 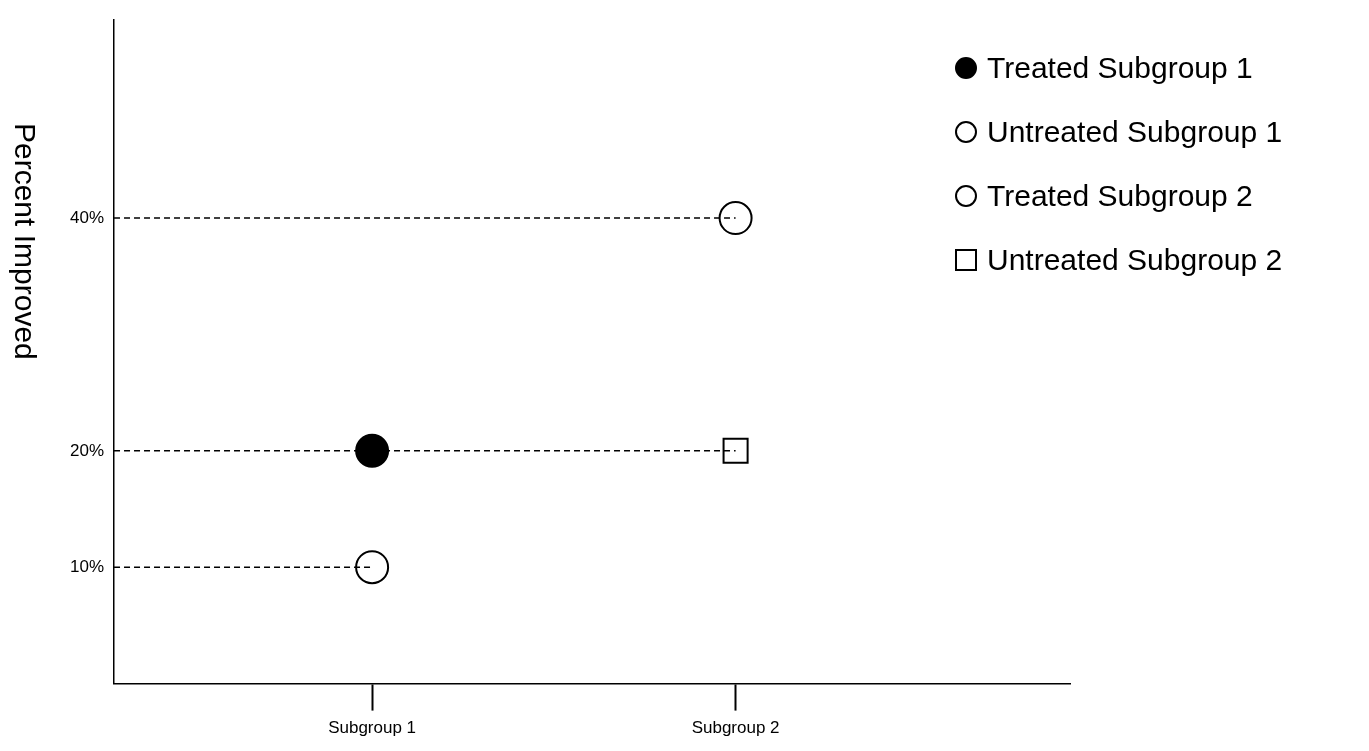 What do you see at coordinates (372, 728) in the screenshot?
I see `x-tick-label: Subgroup 1` at bounding box center [372, 728].